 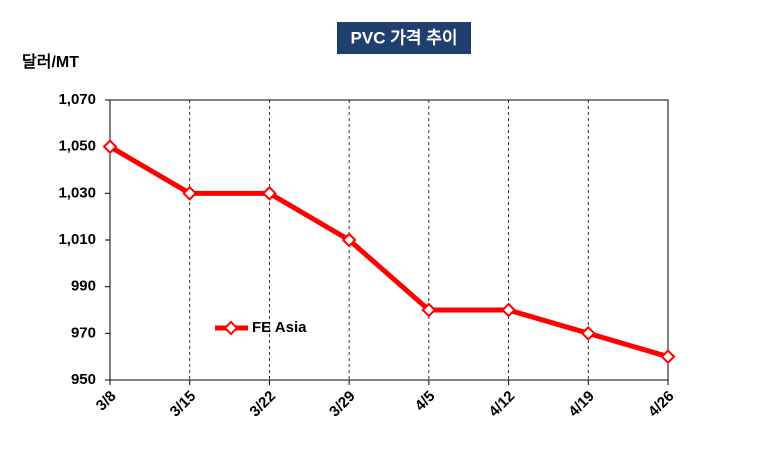 I want to click on legend-label: FE Asia, so click(x=279, y=327).